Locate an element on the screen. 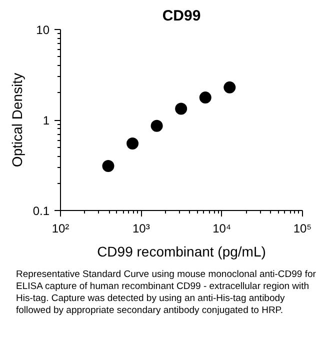 This screenshot has height=348, width=324. chart-title: CD99 is located at coordinates (181, 16).